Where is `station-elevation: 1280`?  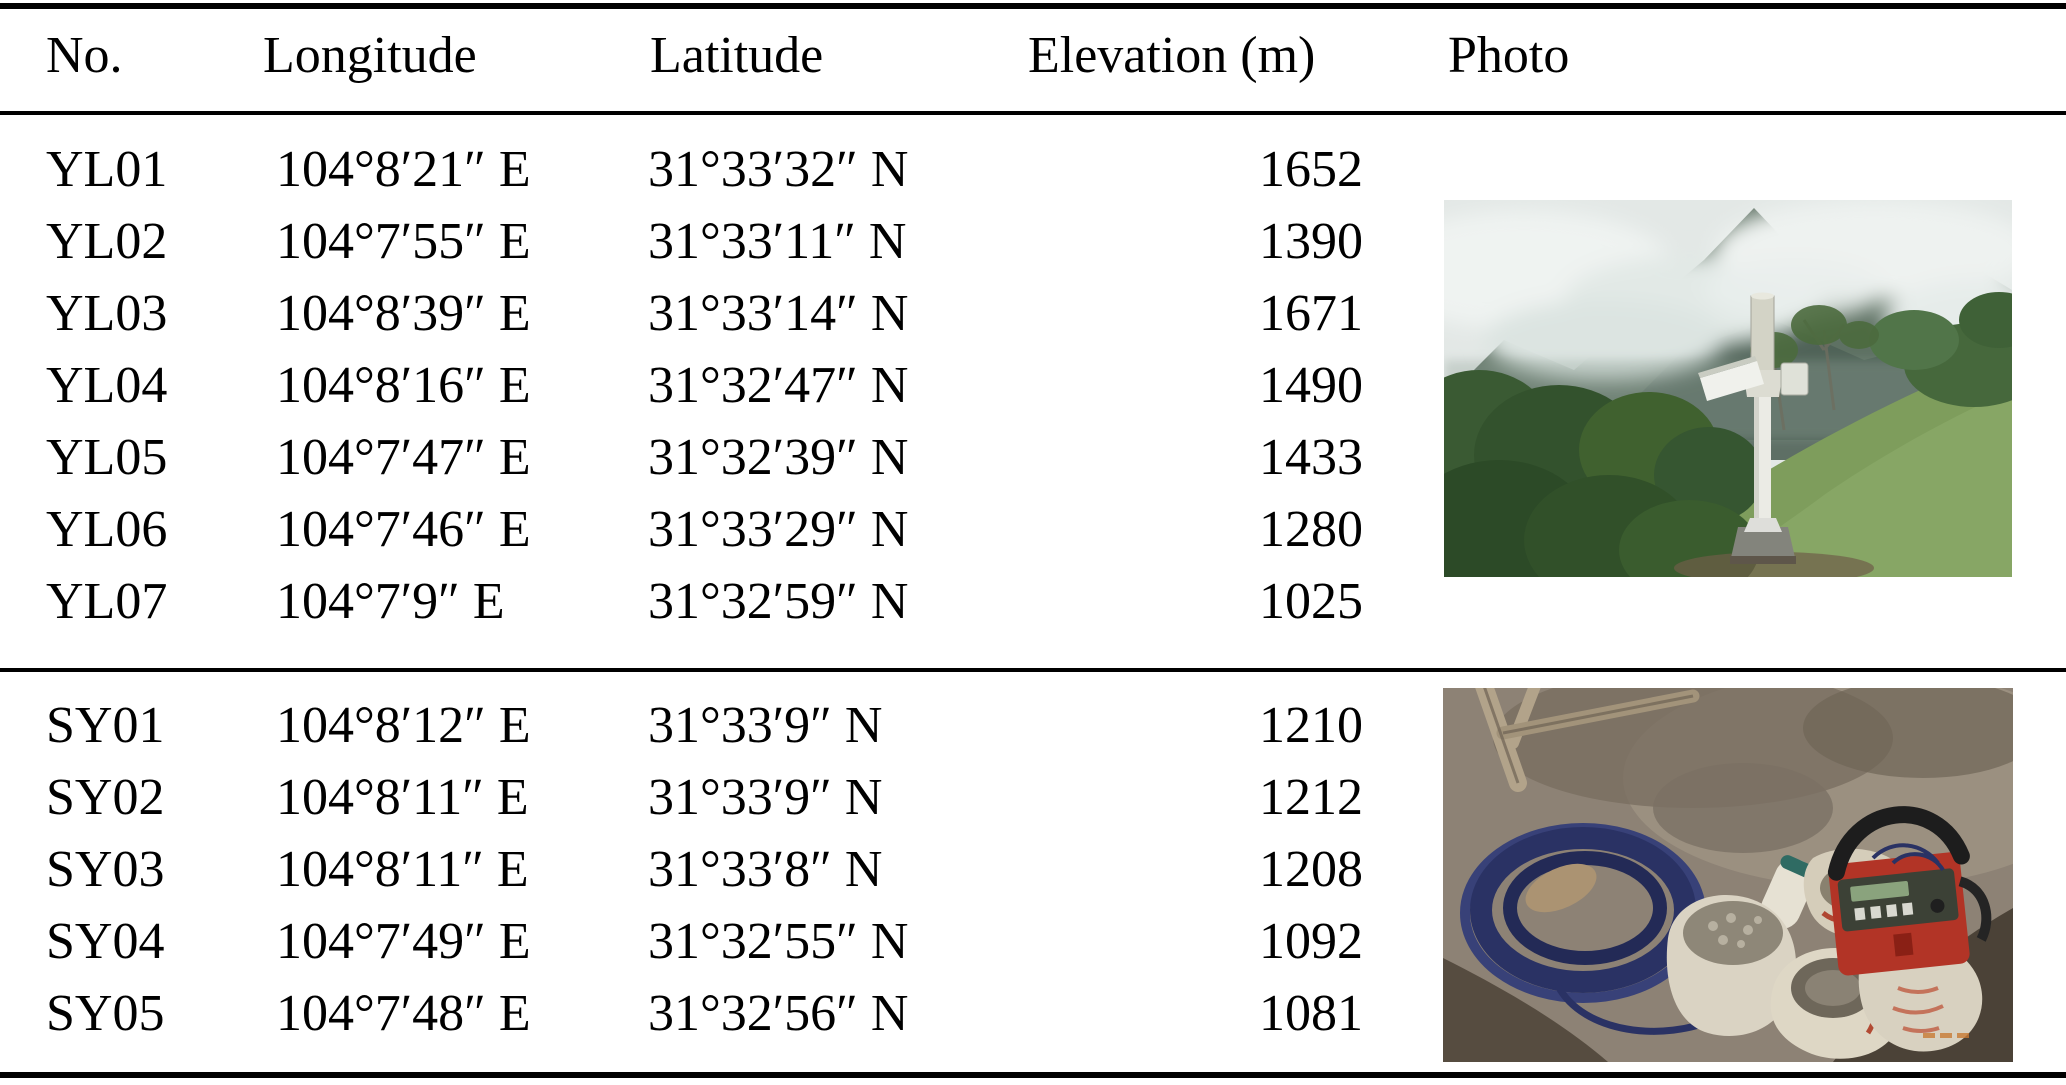 station-elevation: 1280 is located at coordinates (1311, 529).